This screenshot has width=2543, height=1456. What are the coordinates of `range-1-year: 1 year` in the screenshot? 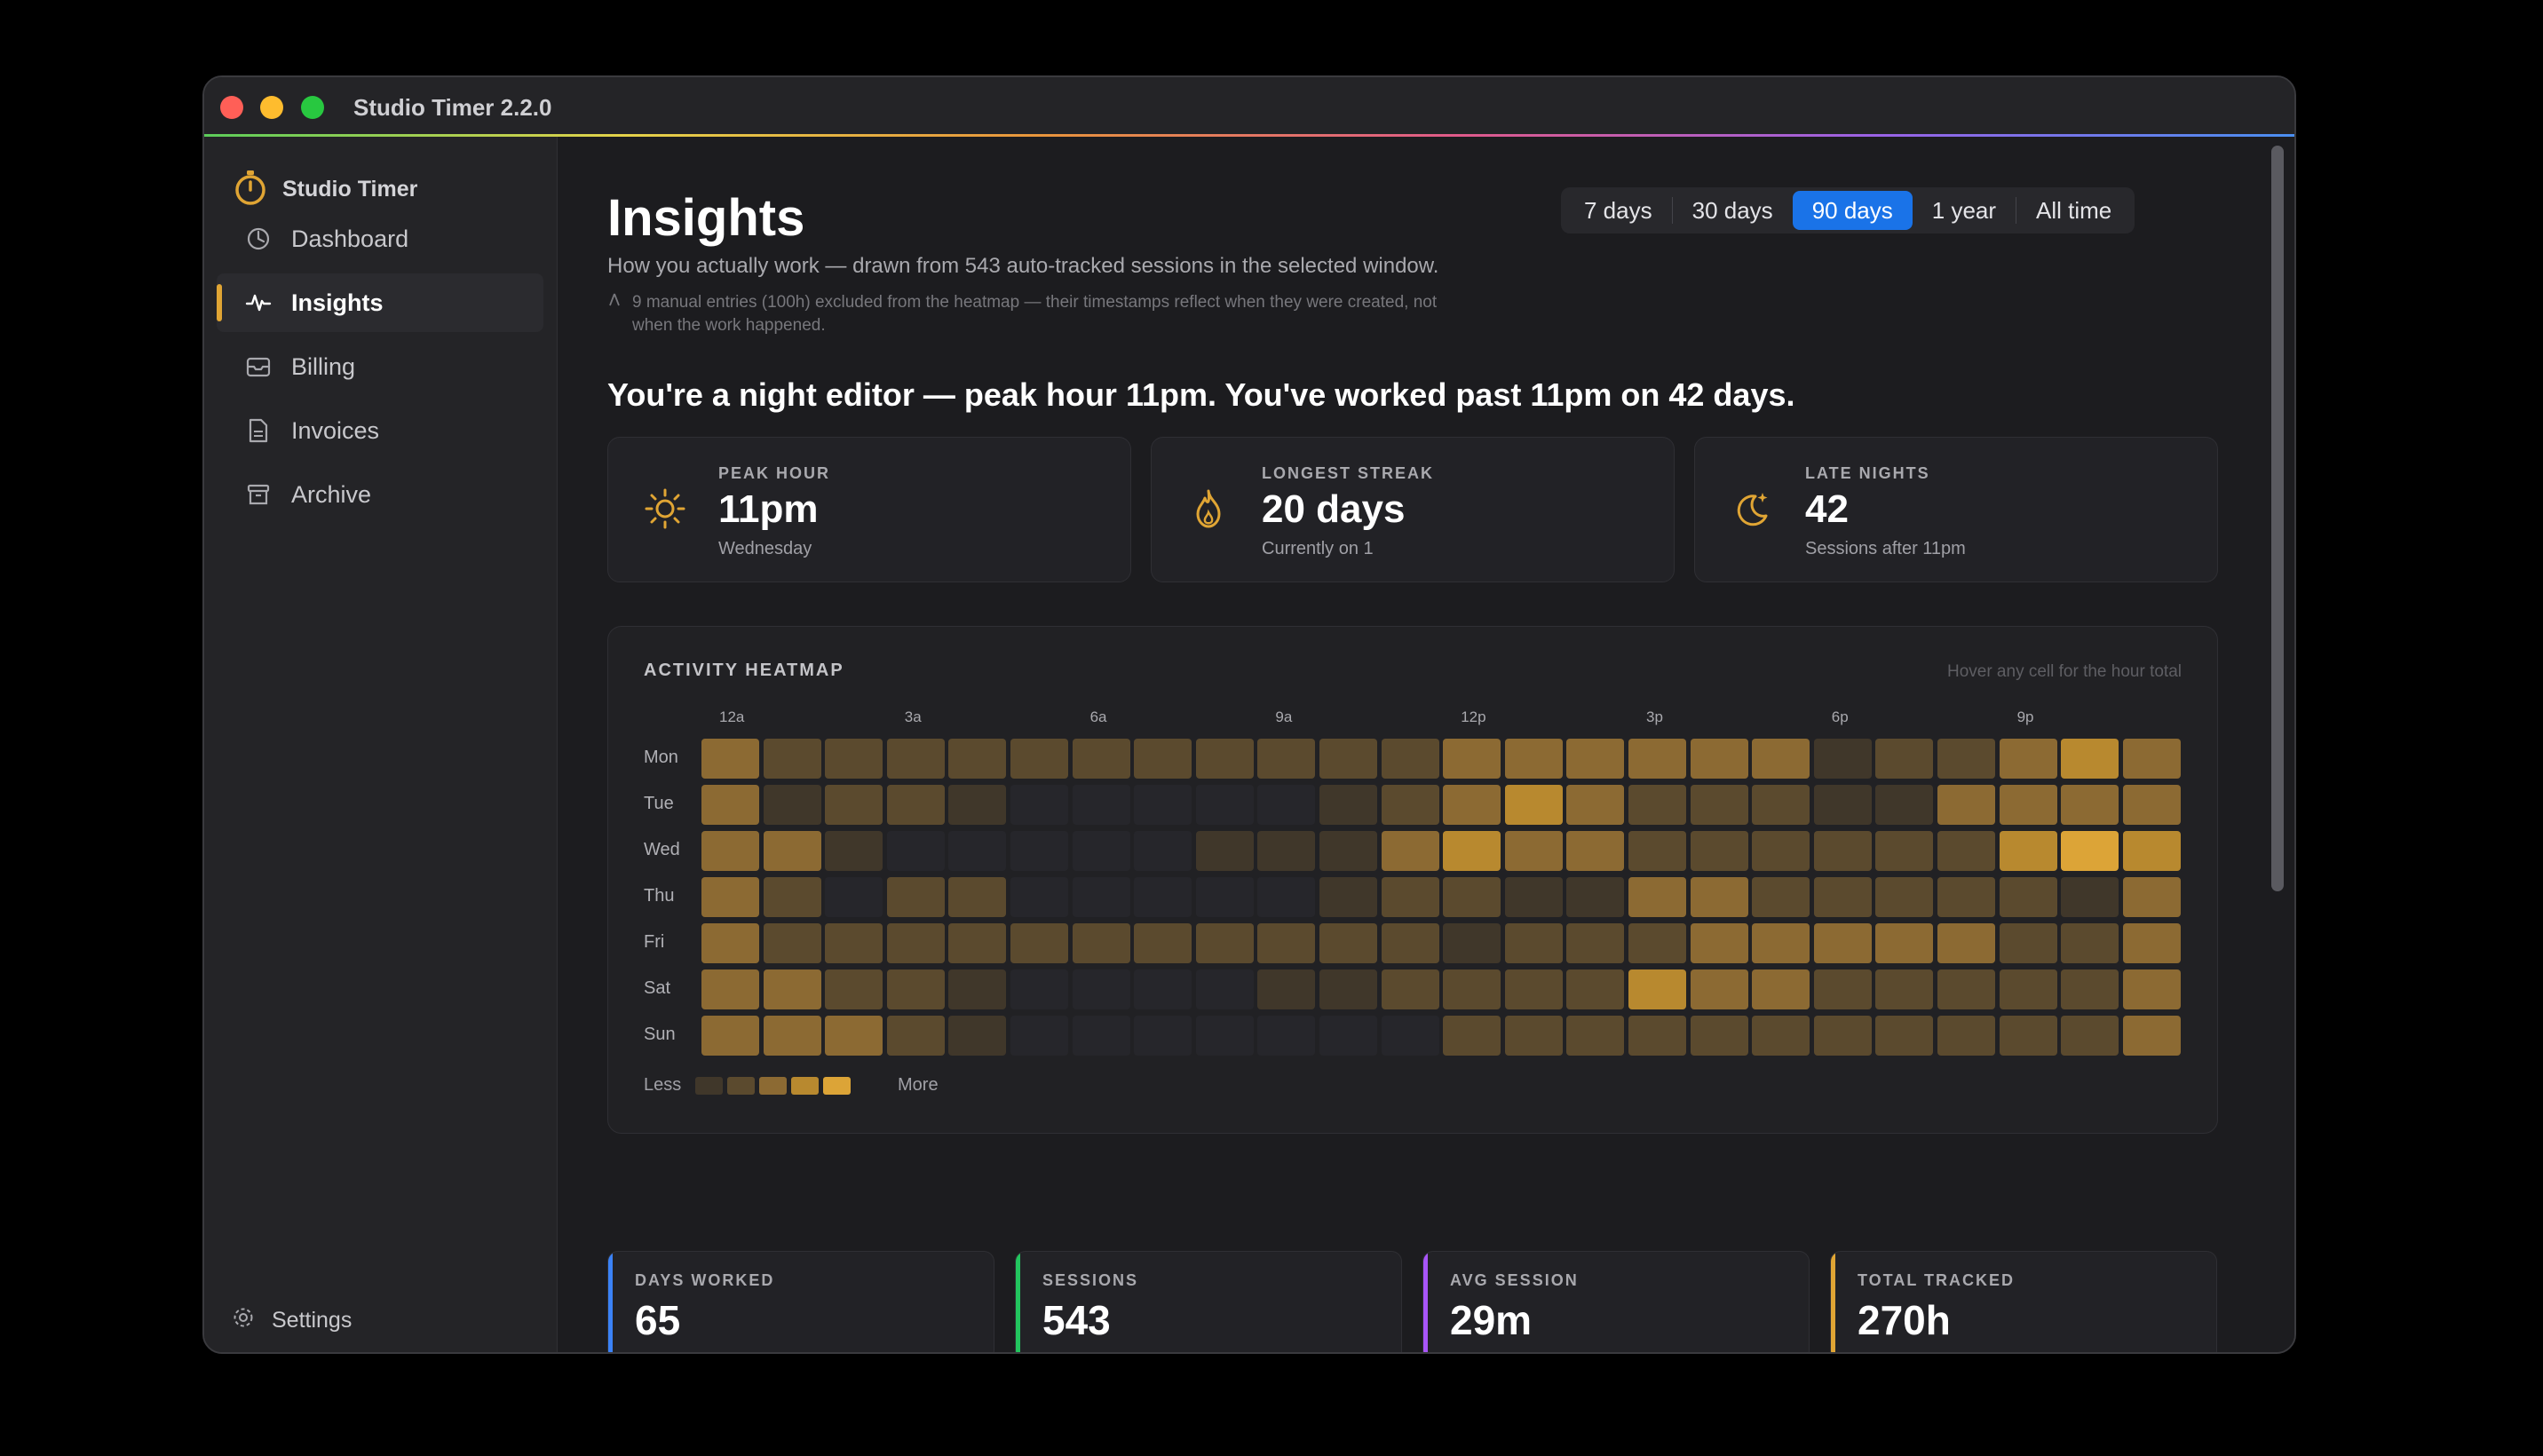 It's located at (1964, 210).